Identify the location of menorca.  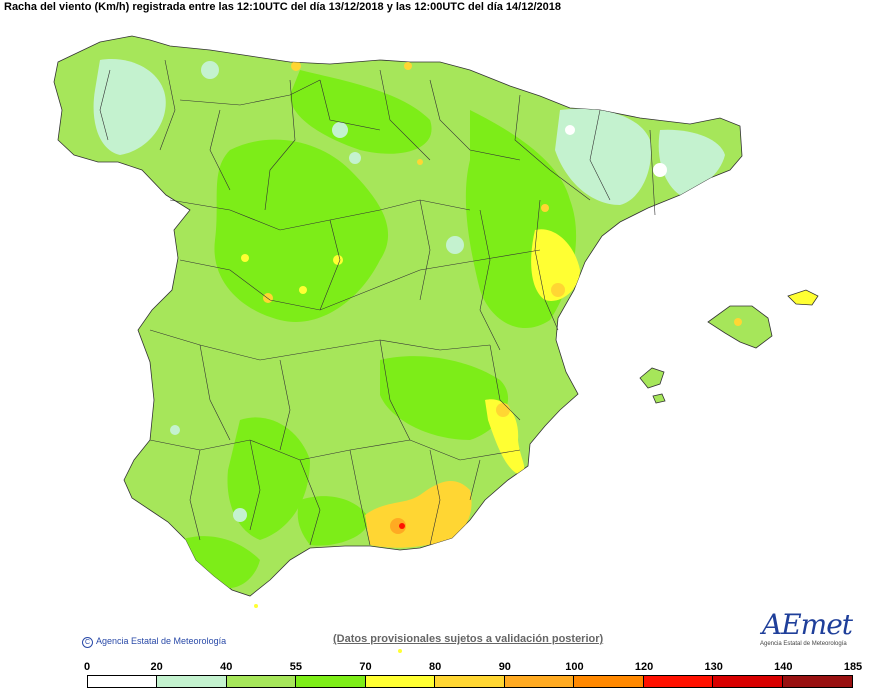
(803, 297).